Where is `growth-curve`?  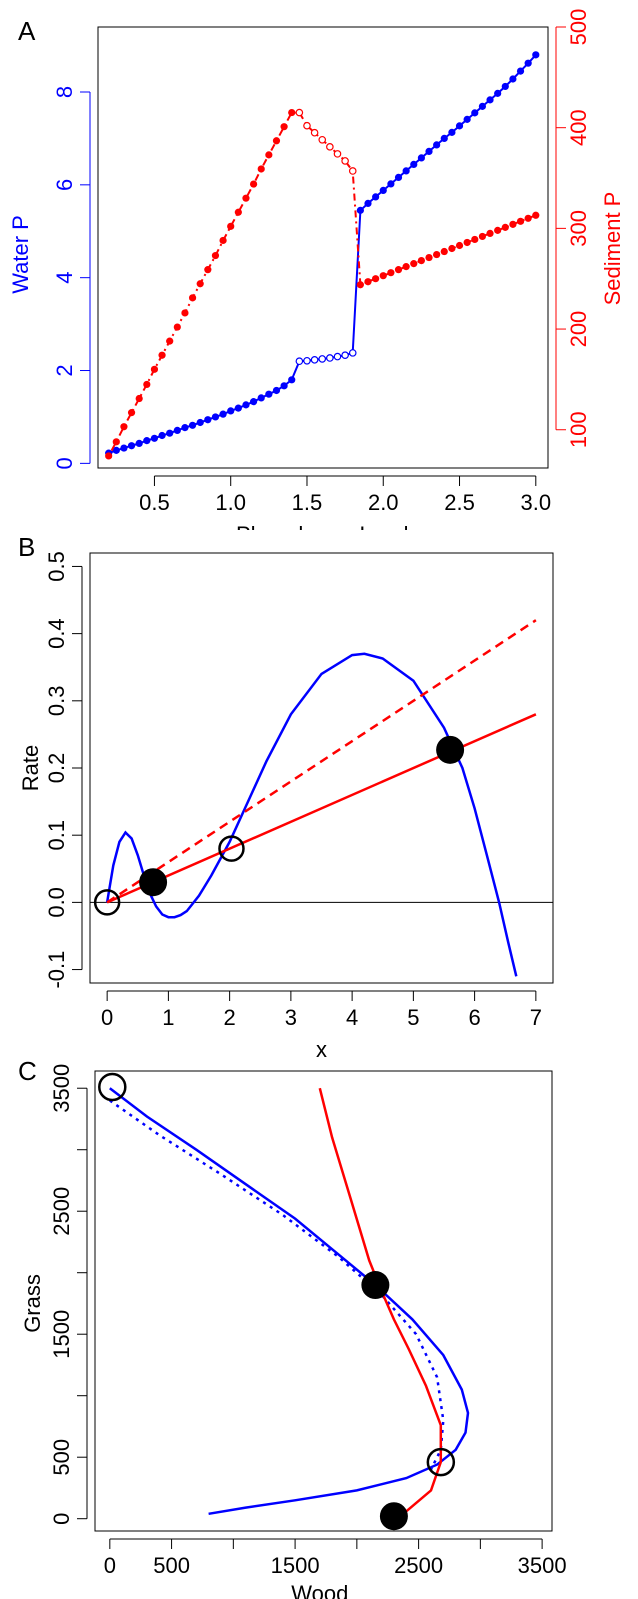 growth-curve is located at coordinates (311, 814).